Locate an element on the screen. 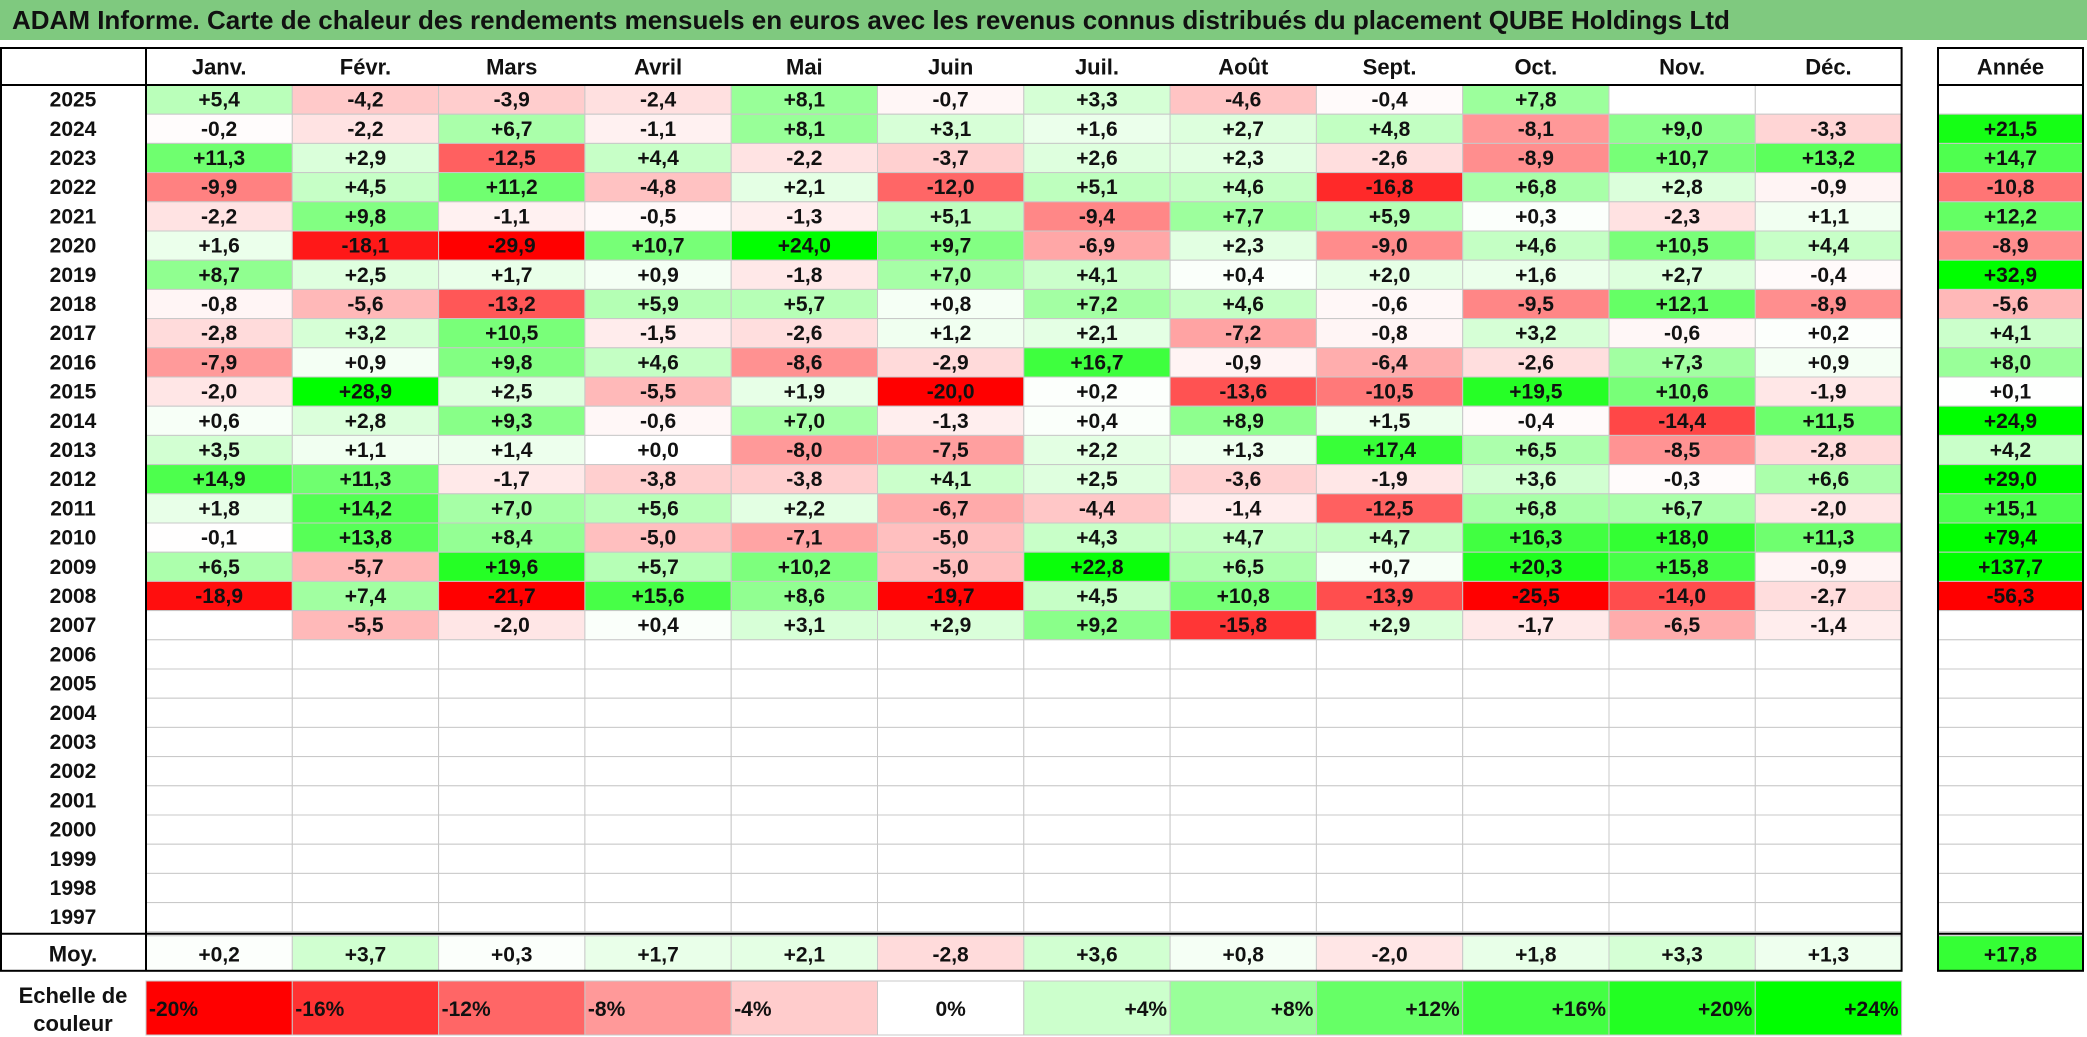 This screenshot has height=1037, width=2087. year-label: 1999 is located at coordinates (73, 859).